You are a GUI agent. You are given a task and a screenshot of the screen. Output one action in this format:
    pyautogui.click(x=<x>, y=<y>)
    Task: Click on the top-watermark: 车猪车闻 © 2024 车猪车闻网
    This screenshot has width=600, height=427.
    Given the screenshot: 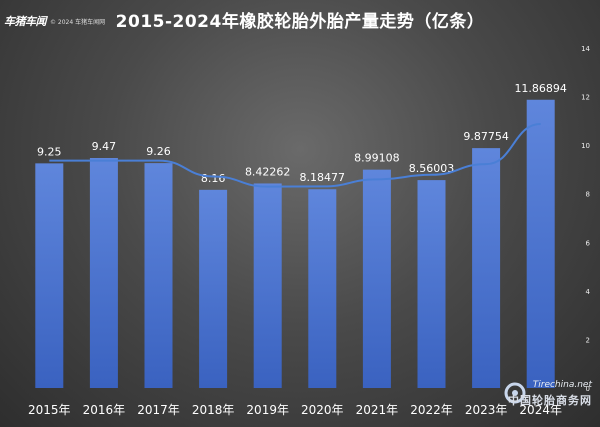 What is the action you would take?
    pyautogui.click(x=54, y=21)
    